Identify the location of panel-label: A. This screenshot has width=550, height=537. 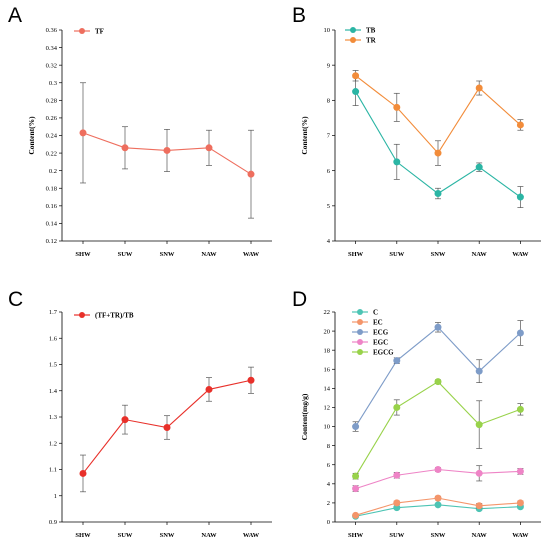
(15, 15).